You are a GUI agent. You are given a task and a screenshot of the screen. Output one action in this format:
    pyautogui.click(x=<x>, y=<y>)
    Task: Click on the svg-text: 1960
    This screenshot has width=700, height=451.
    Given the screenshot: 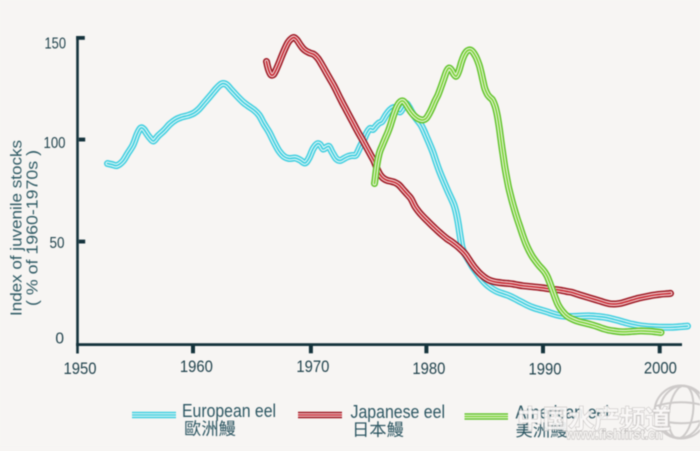 What is the action you would take?
    pyautogui.click(x=196, y=367)
    